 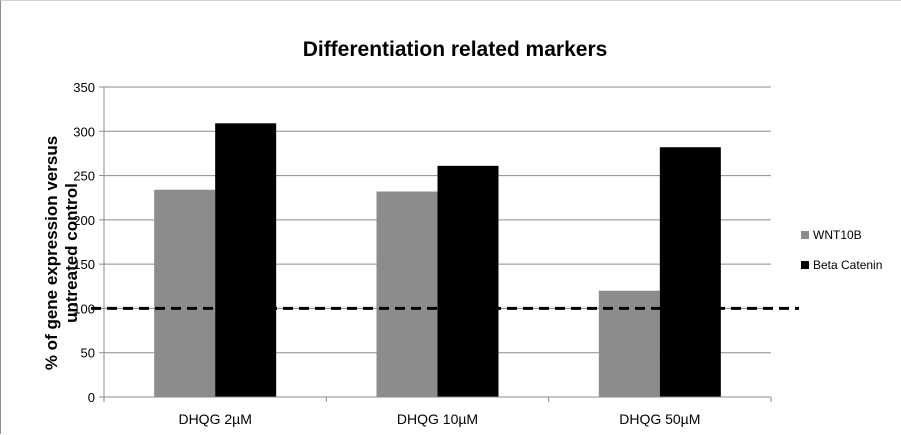 I want to click on y-tick-label: 100, so click(x=84, y=308).